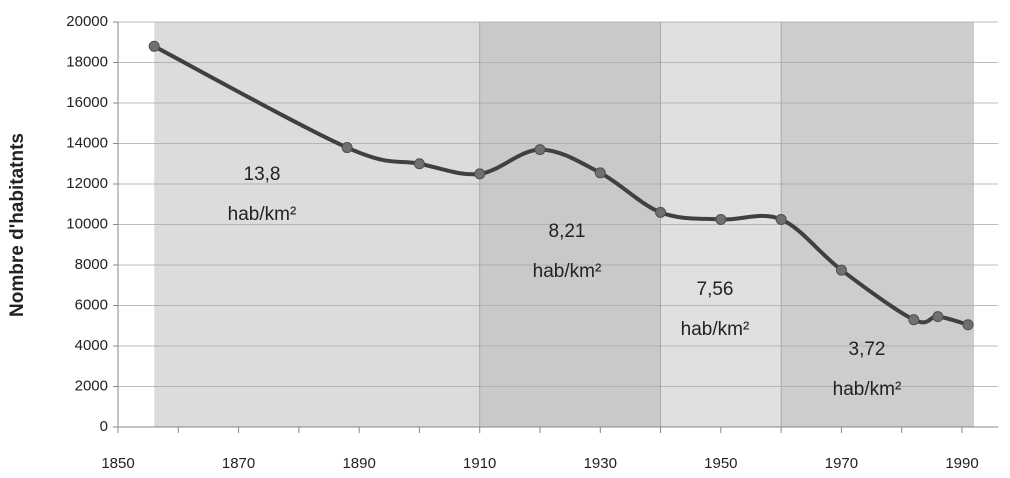 The width and height of the screenshot is (1010, 478). Describe the element at coordinates (961, 463) in the screenshot. I see `x-tick-label: 1990` at that location.